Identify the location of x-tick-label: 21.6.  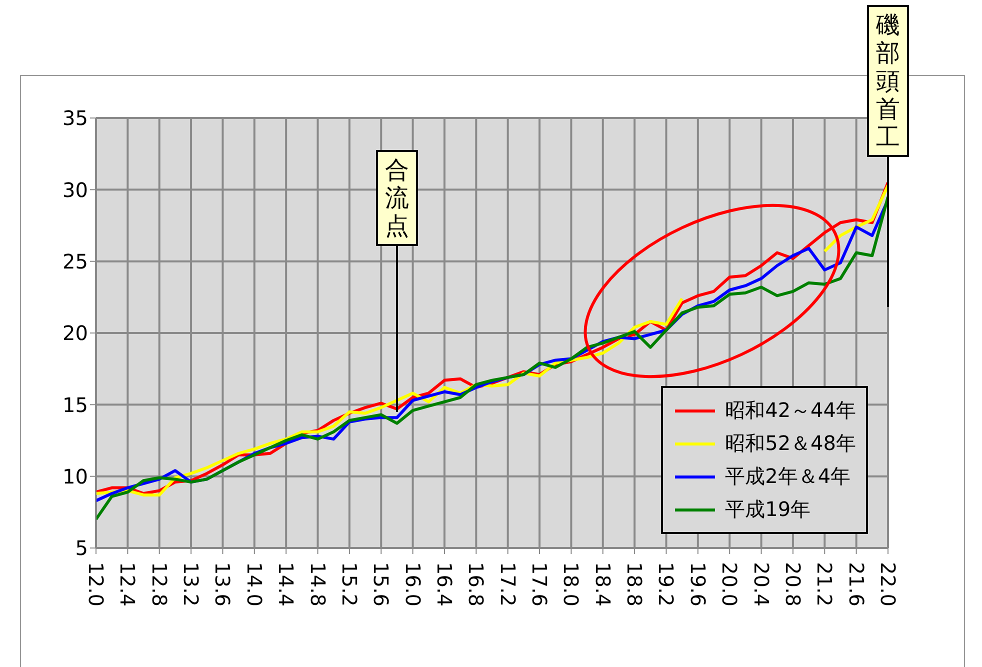
(856, 584).